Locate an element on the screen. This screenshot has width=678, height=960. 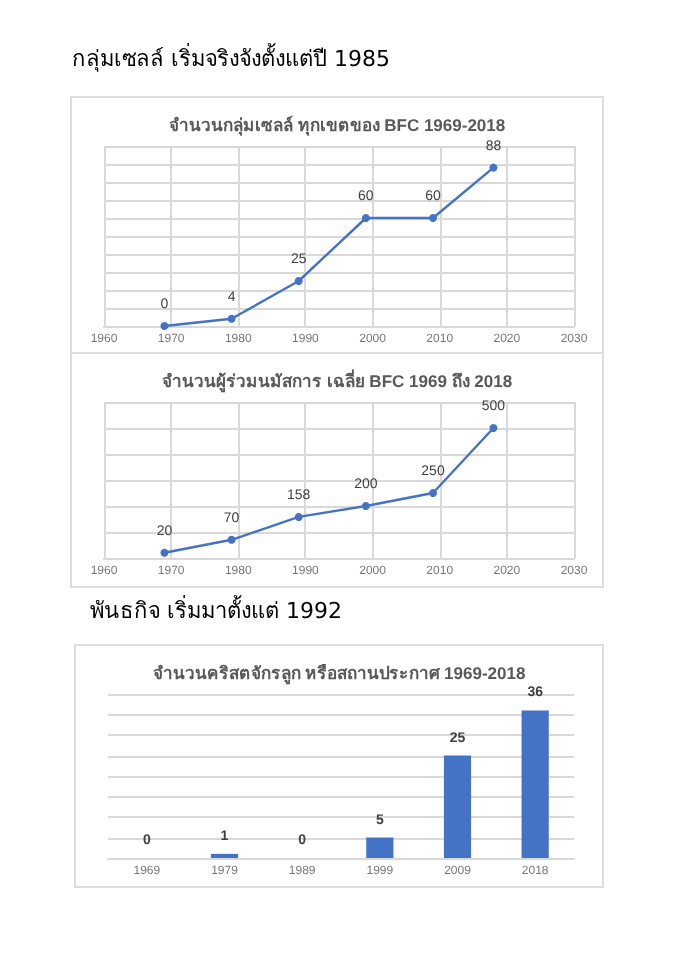
text: พันธกิจ เริ่มมาตั้งแต่ 1992 is located at coordinates (216, 610).